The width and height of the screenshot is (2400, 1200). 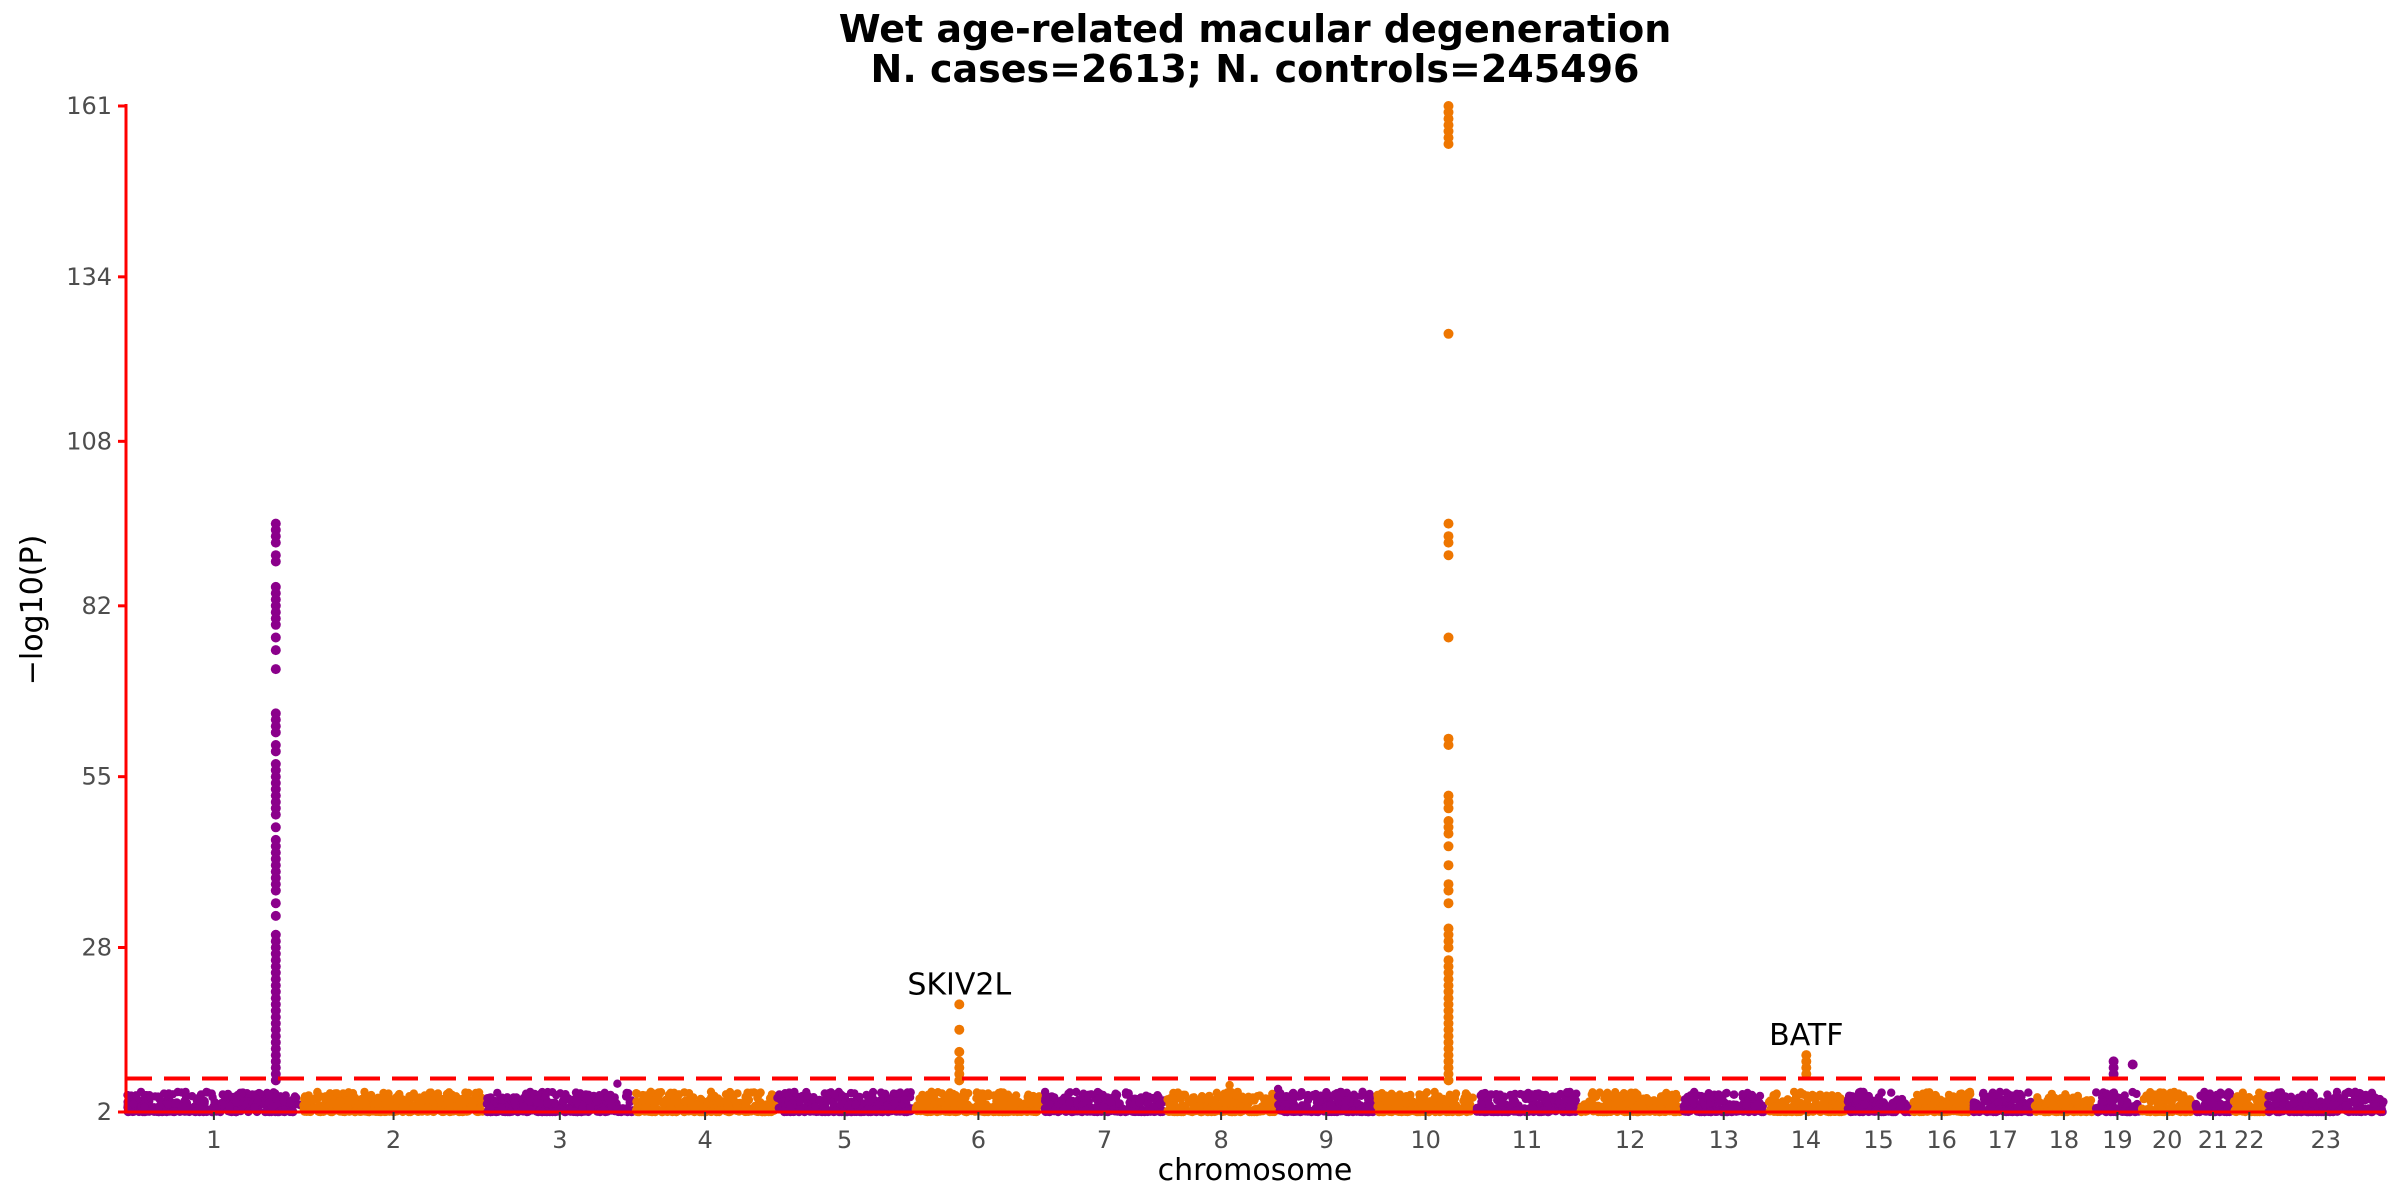 I want to click on y-axis-title: −log10(P), so click(x=32, y=610).